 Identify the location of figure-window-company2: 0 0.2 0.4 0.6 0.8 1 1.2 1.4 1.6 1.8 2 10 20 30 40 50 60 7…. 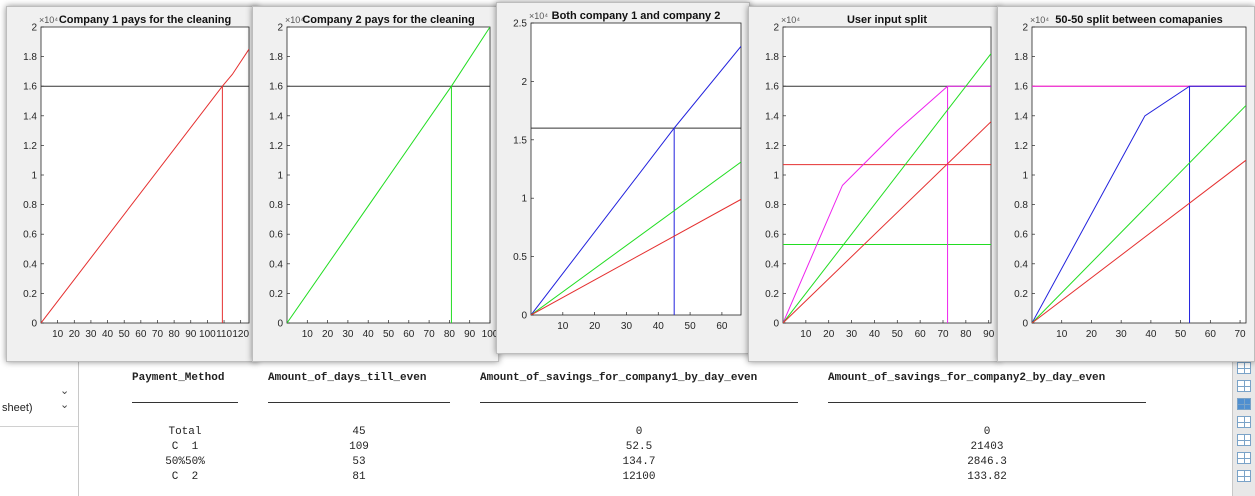
(375, 184).